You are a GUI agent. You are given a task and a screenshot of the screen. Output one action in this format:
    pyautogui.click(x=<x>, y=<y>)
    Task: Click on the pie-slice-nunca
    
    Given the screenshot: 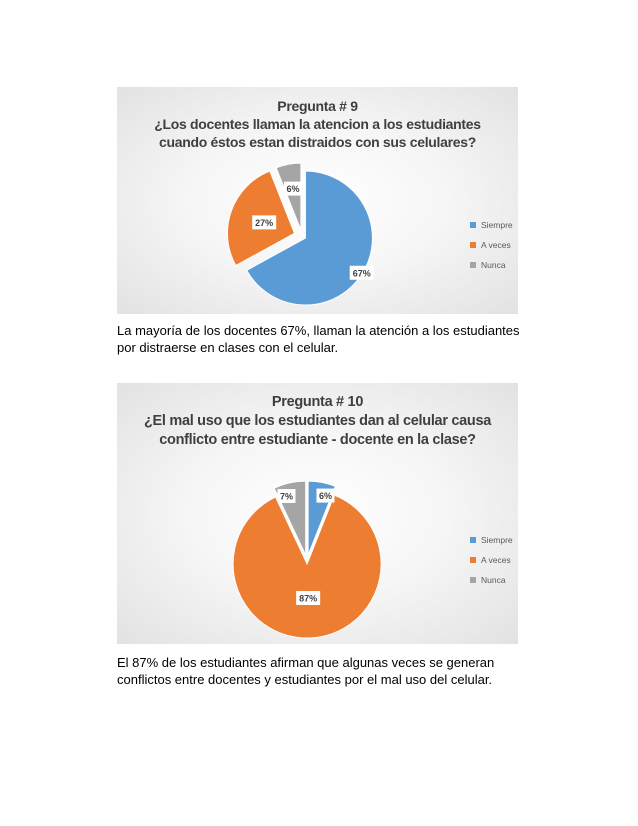 What is the action you would take?
    pyautogui.click(x=288, y=196)
    